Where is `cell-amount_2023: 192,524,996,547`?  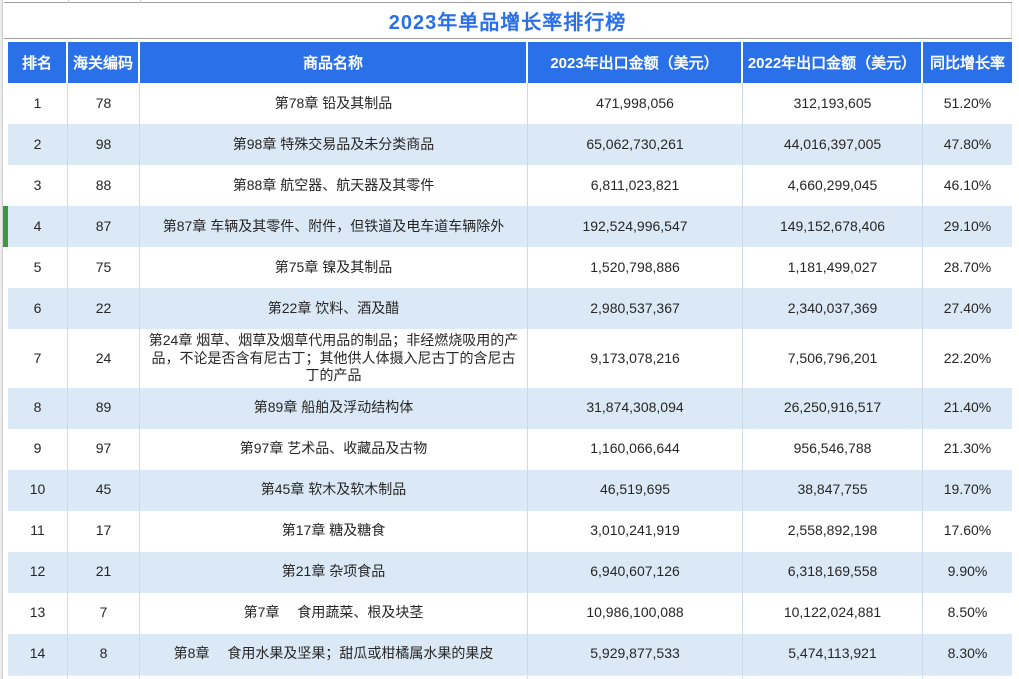 cell-amount_2023: 192,524,996,547 is located at coordinates (635, 226).